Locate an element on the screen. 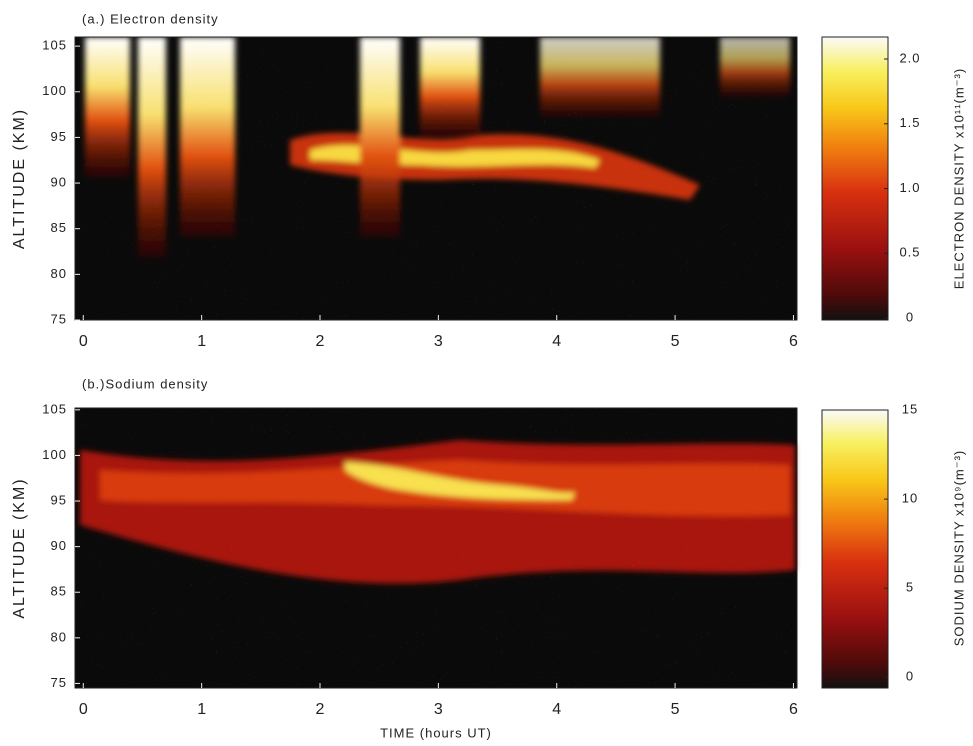 This screenshot has height=746, width=973. panel-title: (b.)Sodium density is located at coordinates (145, 383).